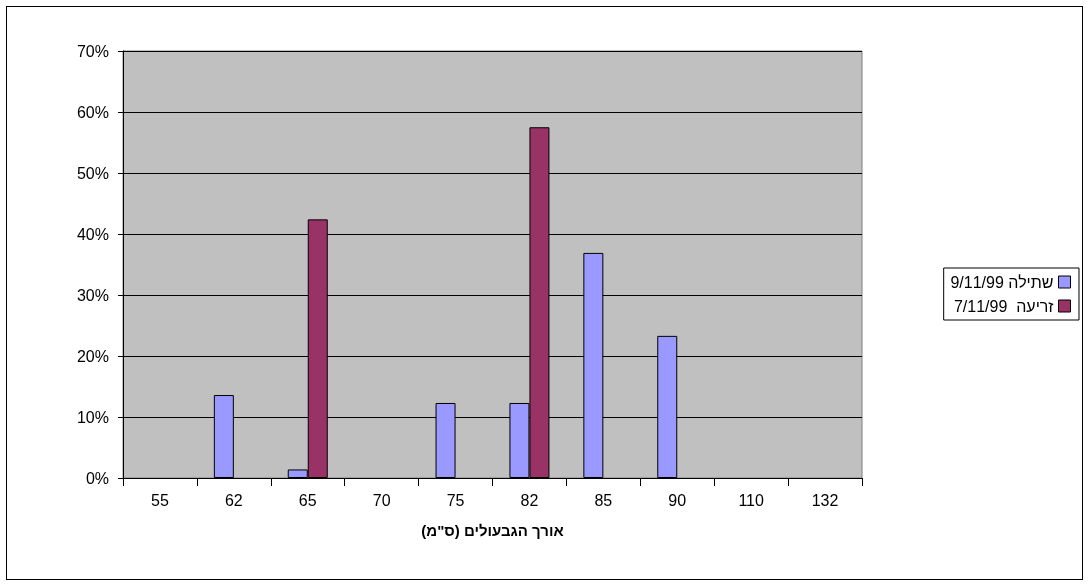  Describe the element at coordinates (92, 51) in the screenshot. I see `y-tick-label: 70%` at that location.